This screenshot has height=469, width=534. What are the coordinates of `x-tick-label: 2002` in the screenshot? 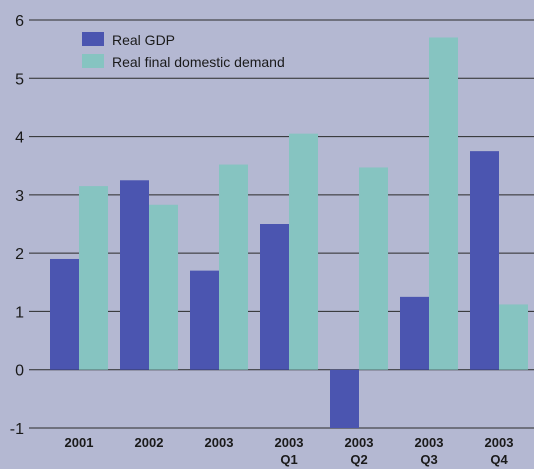 It's located at (149, 442).